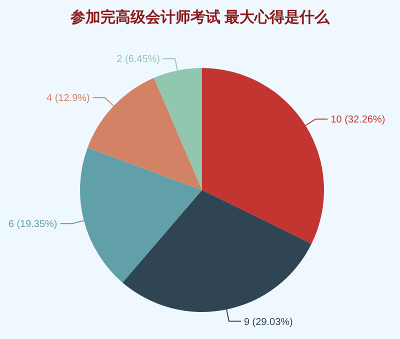 The height and width of the screenshot is (339, 400). I want to click on data-label: 10 (32.26%), so click(358, 120).